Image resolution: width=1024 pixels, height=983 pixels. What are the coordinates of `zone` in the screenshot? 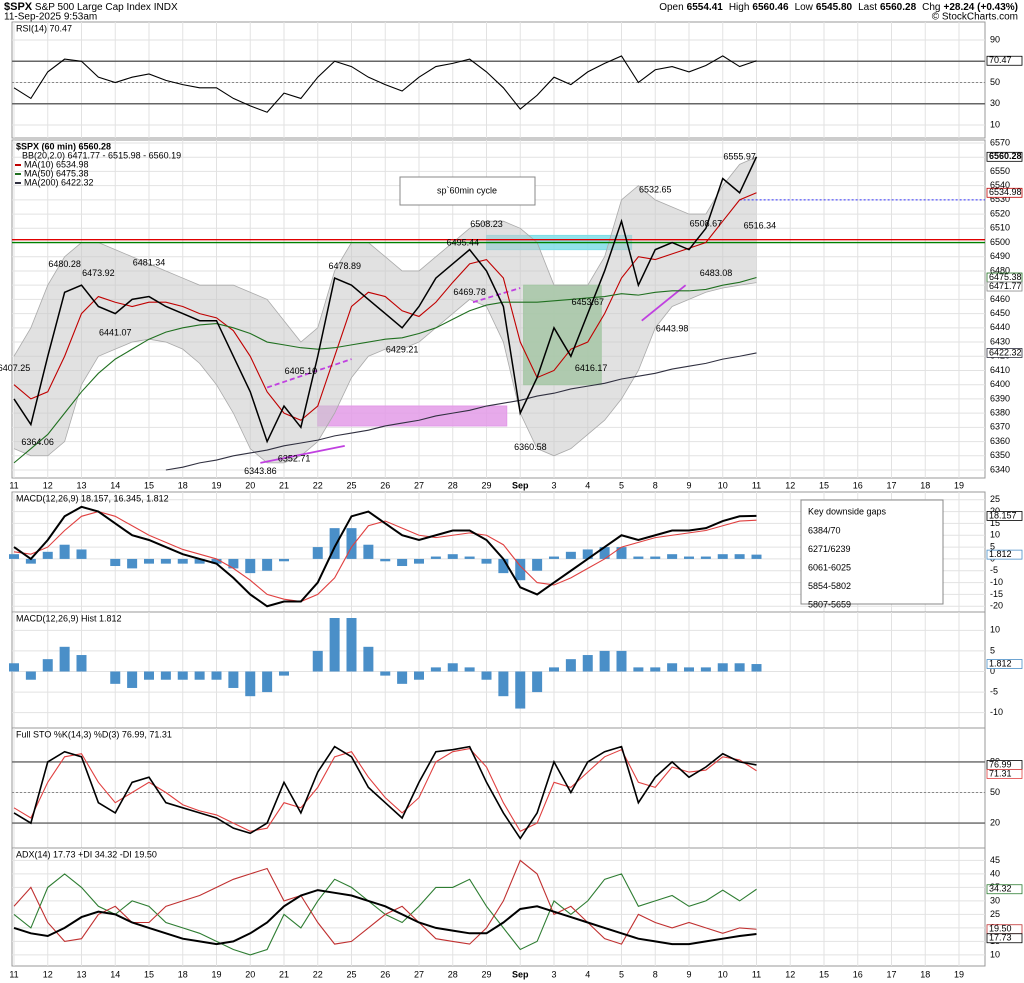 It's located at (412, 416).